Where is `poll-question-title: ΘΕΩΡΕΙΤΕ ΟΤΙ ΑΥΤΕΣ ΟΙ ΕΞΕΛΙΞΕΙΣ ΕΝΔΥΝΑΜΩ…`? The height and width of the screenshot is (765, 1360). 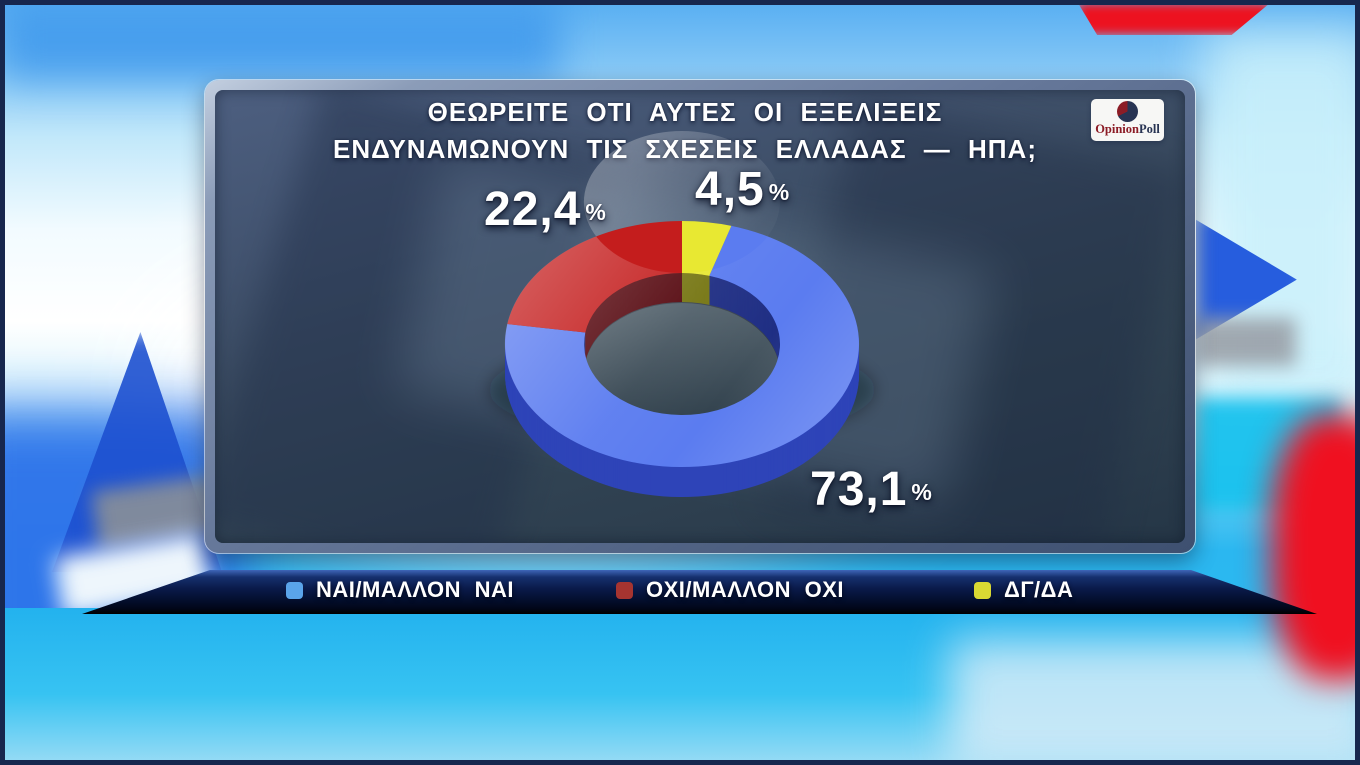
poll-question-title: ΘΕΩΡΕΙΤΕ ΟΤΙ ΑΥΤΕΣ ΟΙ ΕΞΕΛΙΞΕΙΣ ΕΝΔΥΝΑΜΩ… is located at coordinates (685, 131).